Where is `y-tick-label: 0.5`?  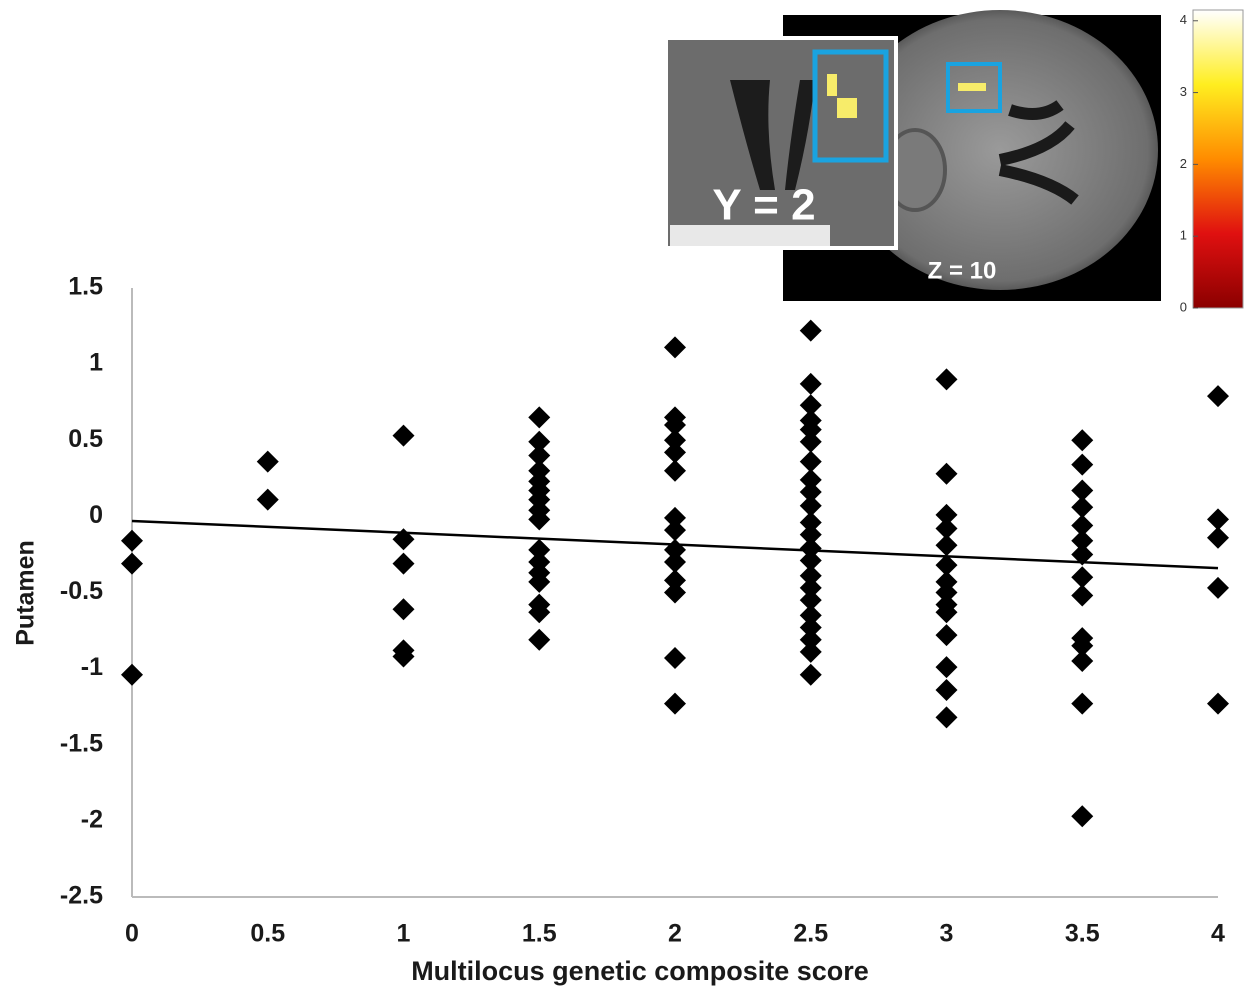
y-tick-label: 0.5 is located at coordinates (85, 439).